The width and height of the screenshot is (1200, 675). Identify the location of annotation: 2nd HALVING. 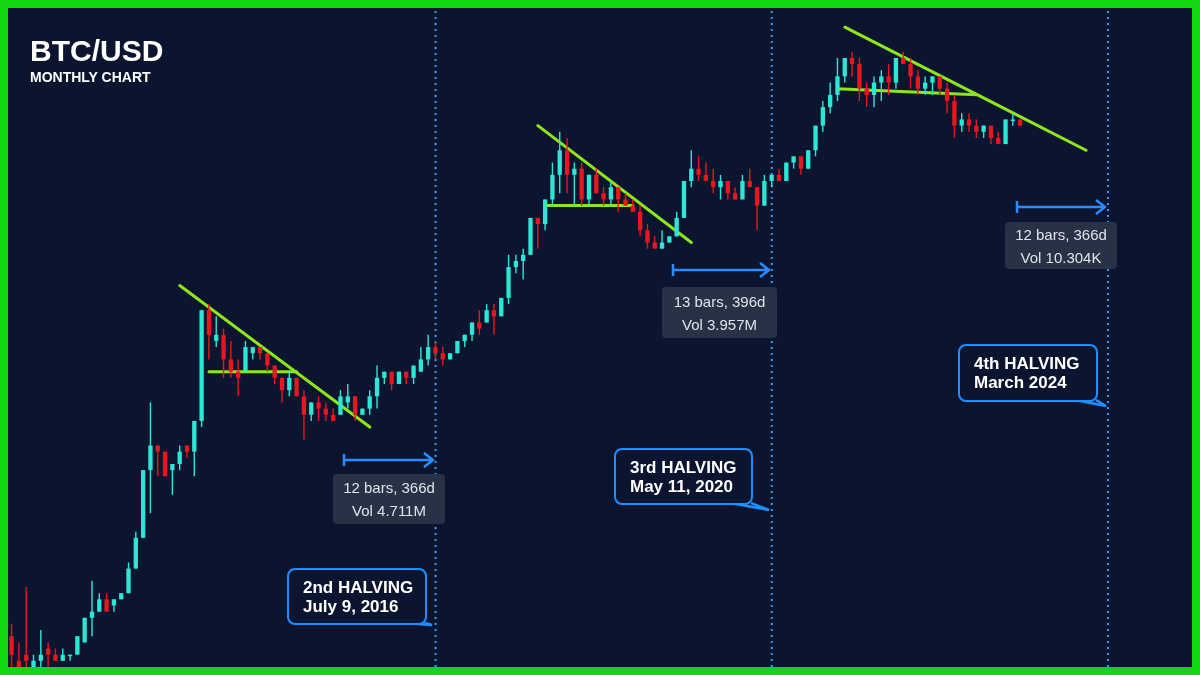
(359, 587).